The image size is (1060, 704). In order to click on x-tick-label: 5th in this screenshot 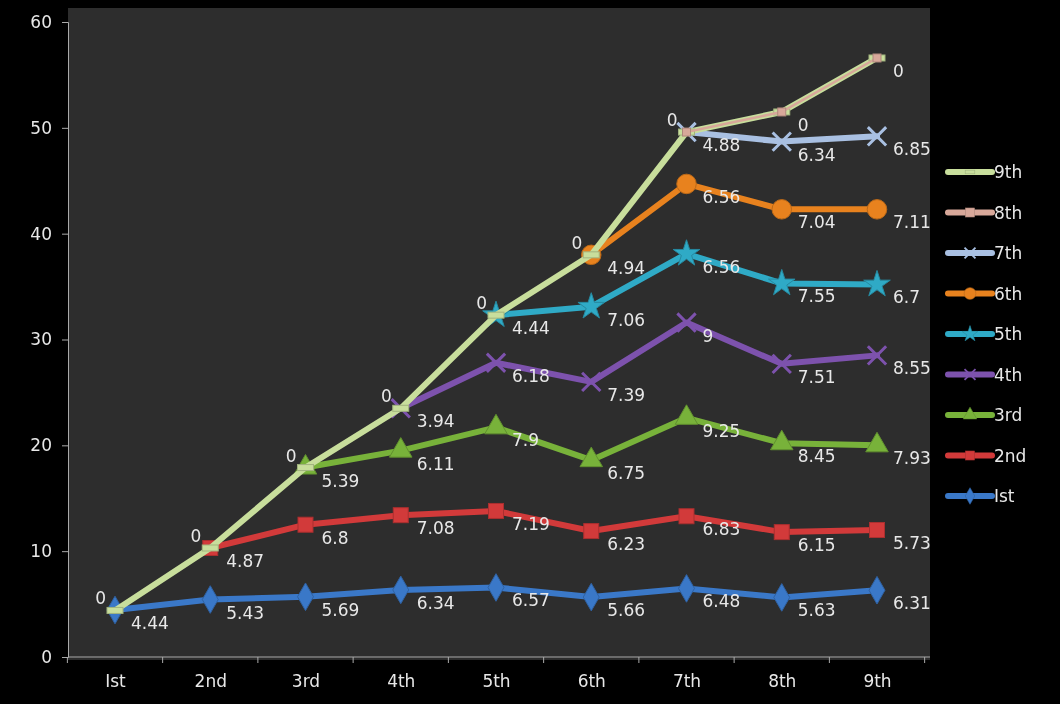, I will do `click(496, 681)`.